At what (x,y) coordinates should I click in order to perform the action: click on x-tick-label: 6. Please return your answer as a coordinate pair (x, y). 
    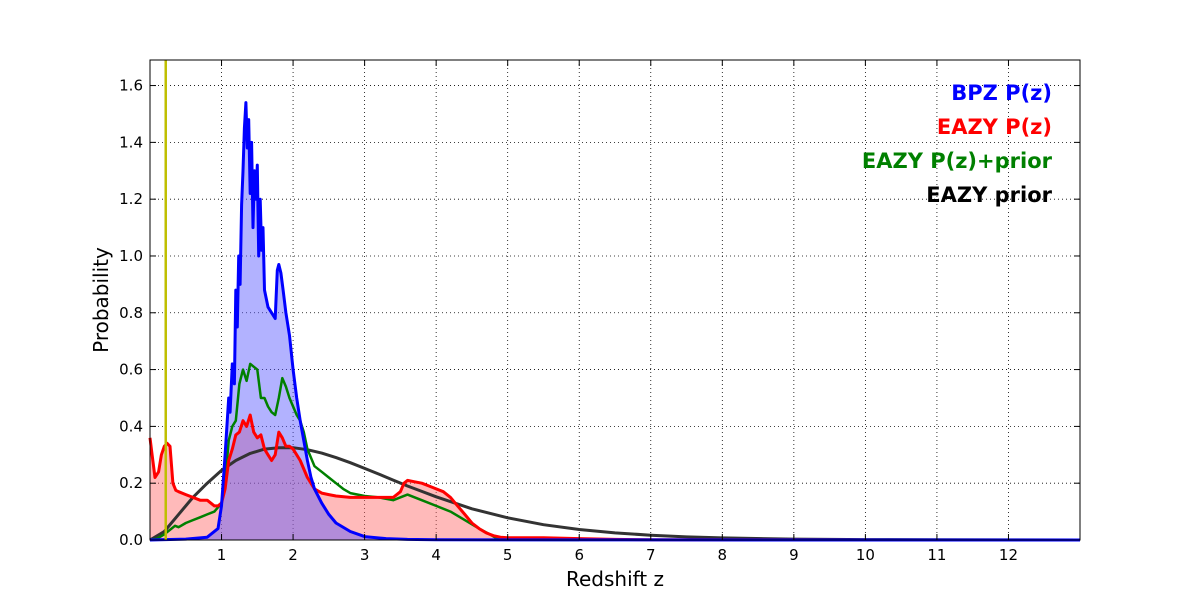
    Looking at the image, I should click on (579, 555).